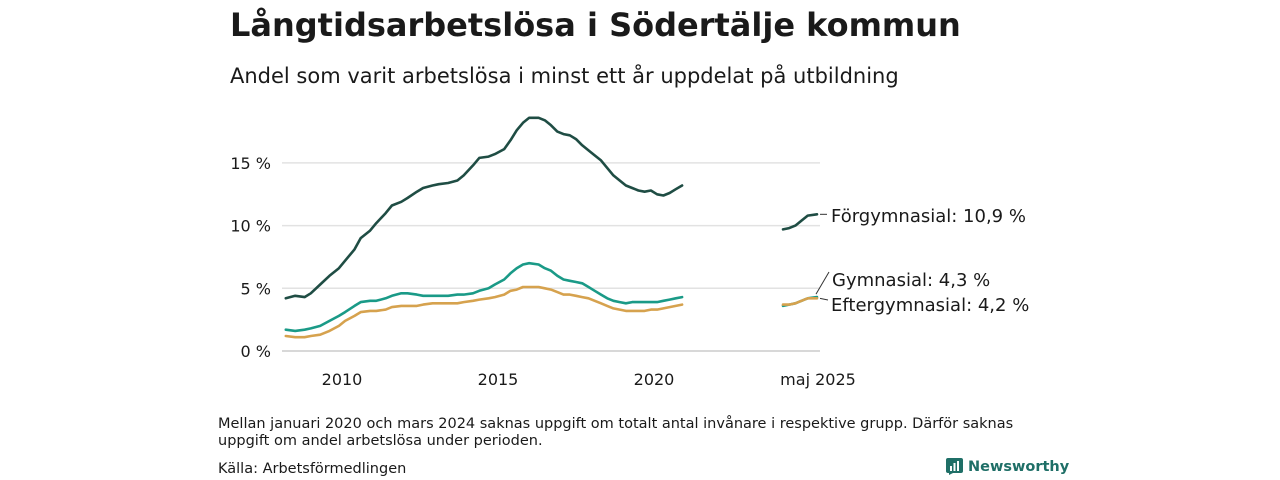  What do you see at coordinates (1019, 466) in the screenshot?
I see `brand-name: Newsworthy` at bounding box center [1019, 466].